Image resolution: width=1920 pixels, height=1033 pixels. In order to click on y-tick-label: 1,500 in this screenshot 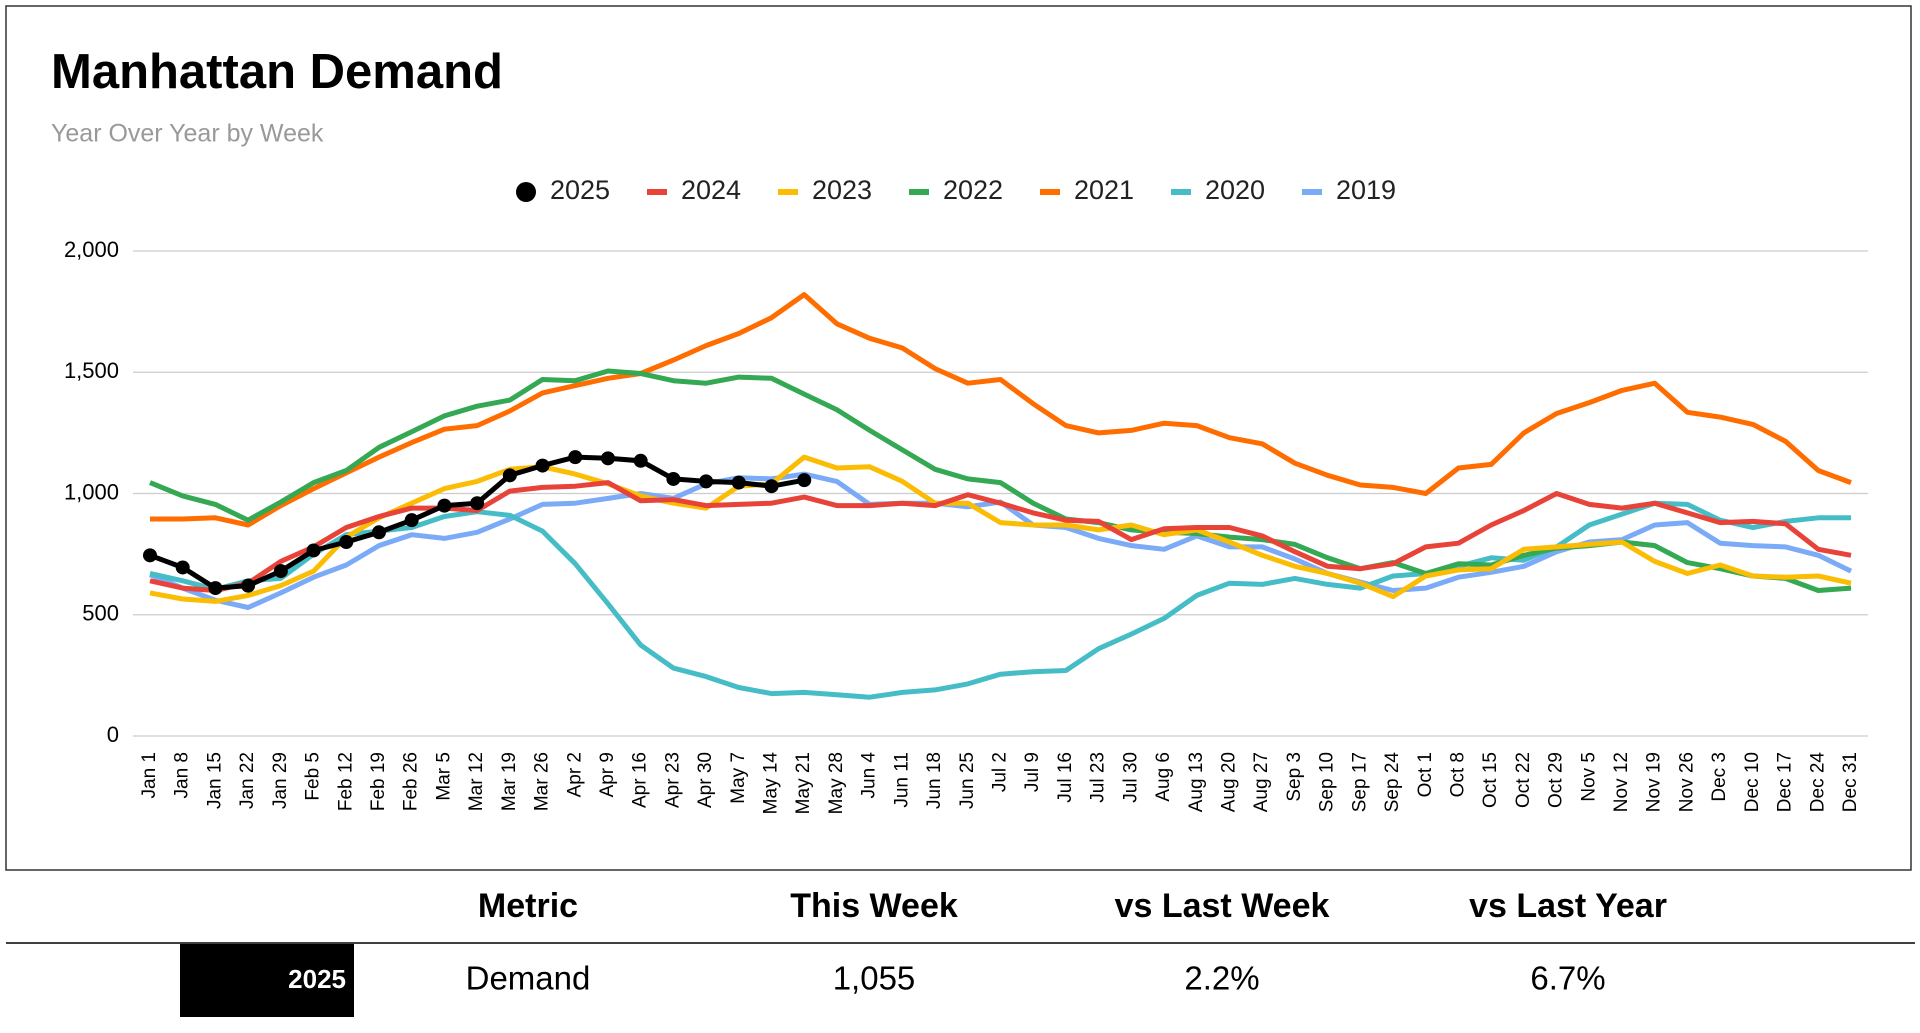, I will do `click(91, 370)`.